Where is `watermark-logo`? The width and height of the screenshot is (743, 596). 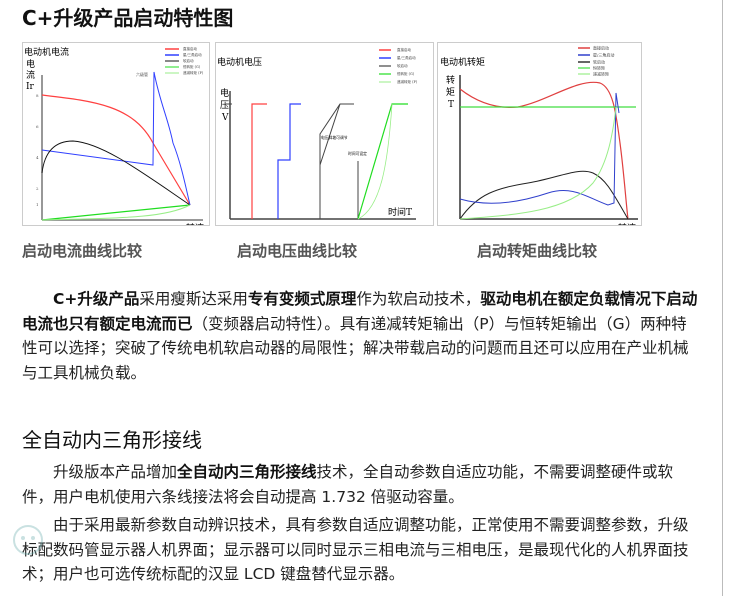 watermark-logo is located at coordinates (28, 541).